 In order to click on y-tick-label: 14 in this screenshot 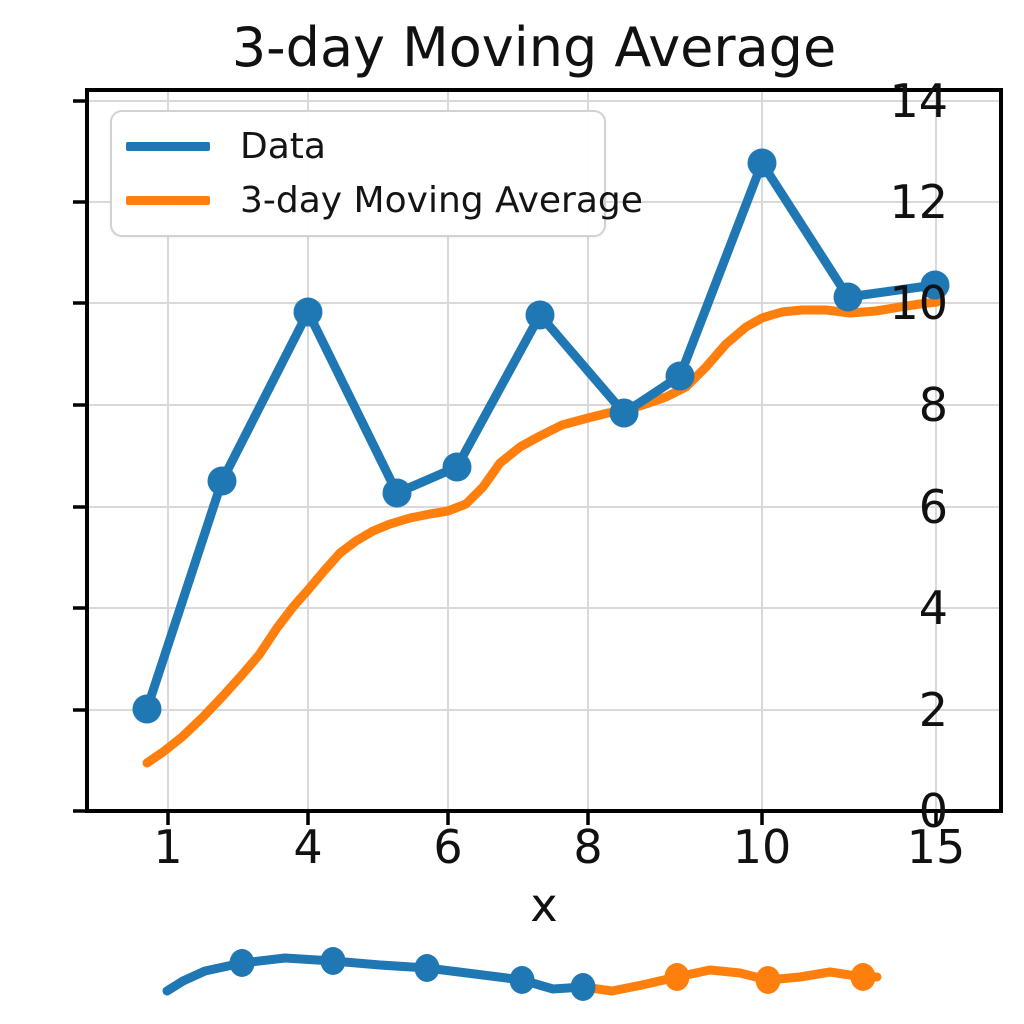, I will do `click(918, 101)`.